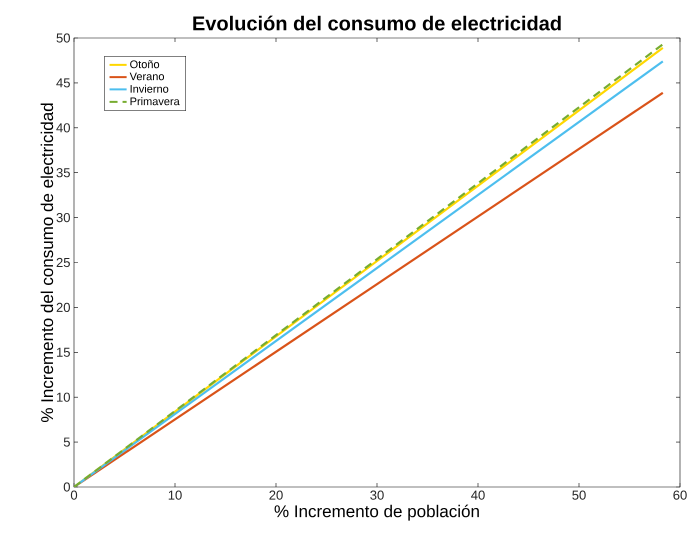 The height and width of the screenshot is (550, 689). What do you see at coordinates (147, 76) in the screenshot?
I see `legend-label: Verano` at bounding box center [147, 76].